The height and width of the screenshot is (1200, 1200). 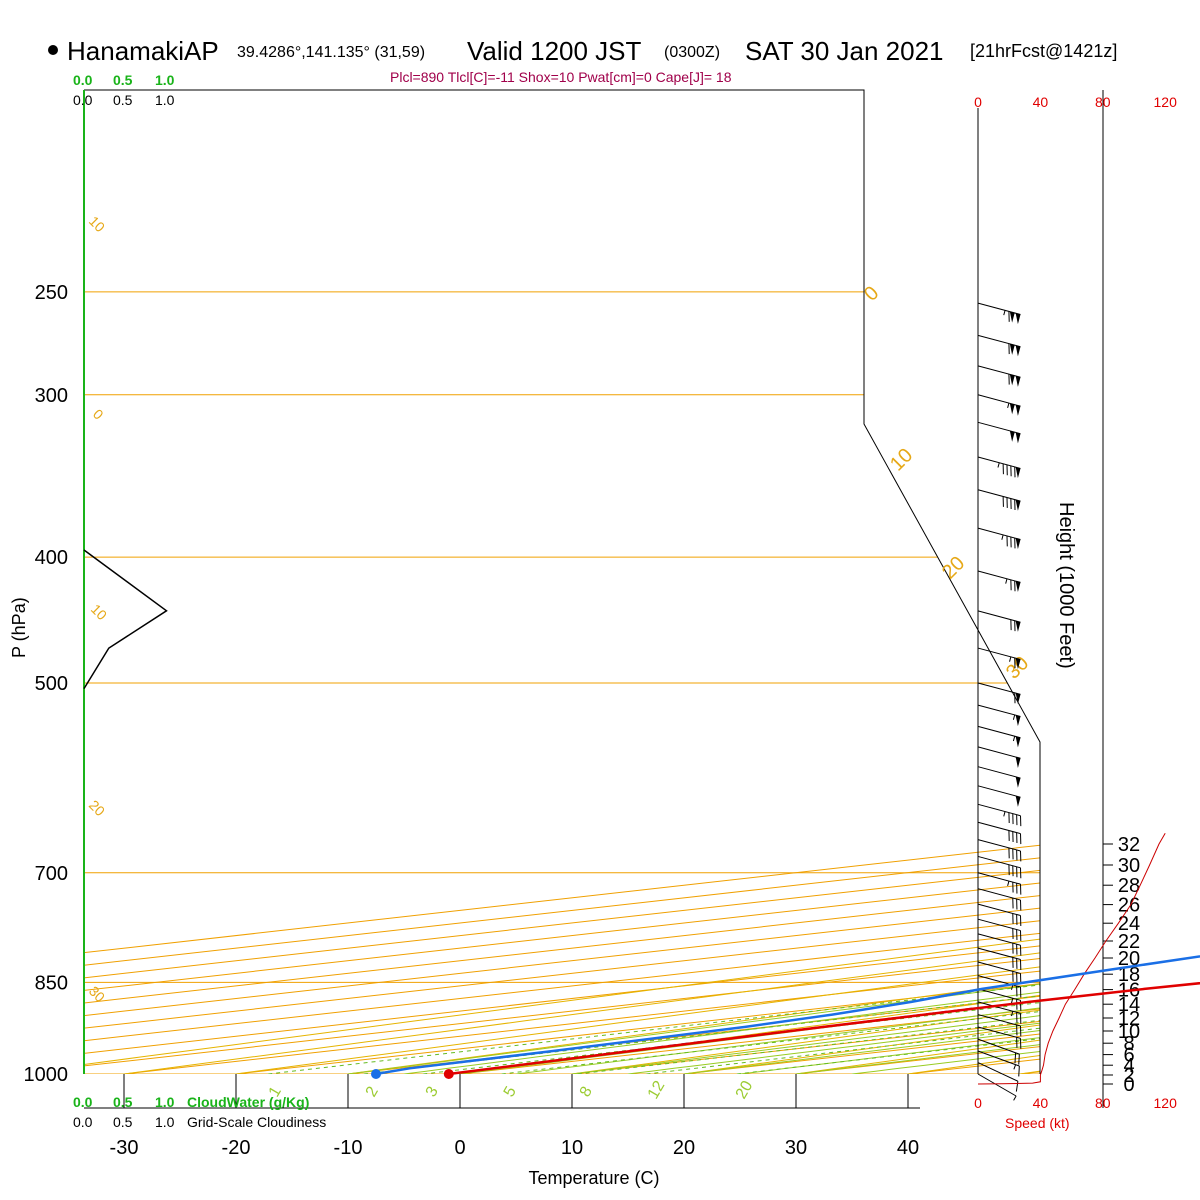 I want to click on surface-temperature-marker, so click(x=448, y=1074).